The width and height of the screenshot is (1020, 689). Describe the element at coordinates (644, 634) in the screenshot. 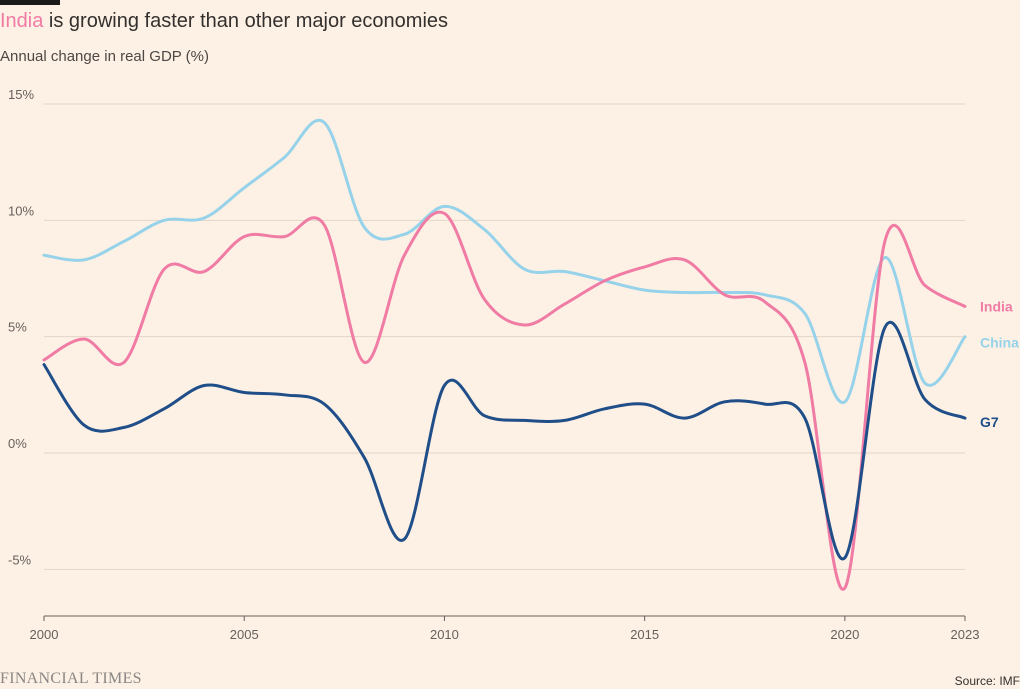

I see `x-tick-label: 2015` at that location.